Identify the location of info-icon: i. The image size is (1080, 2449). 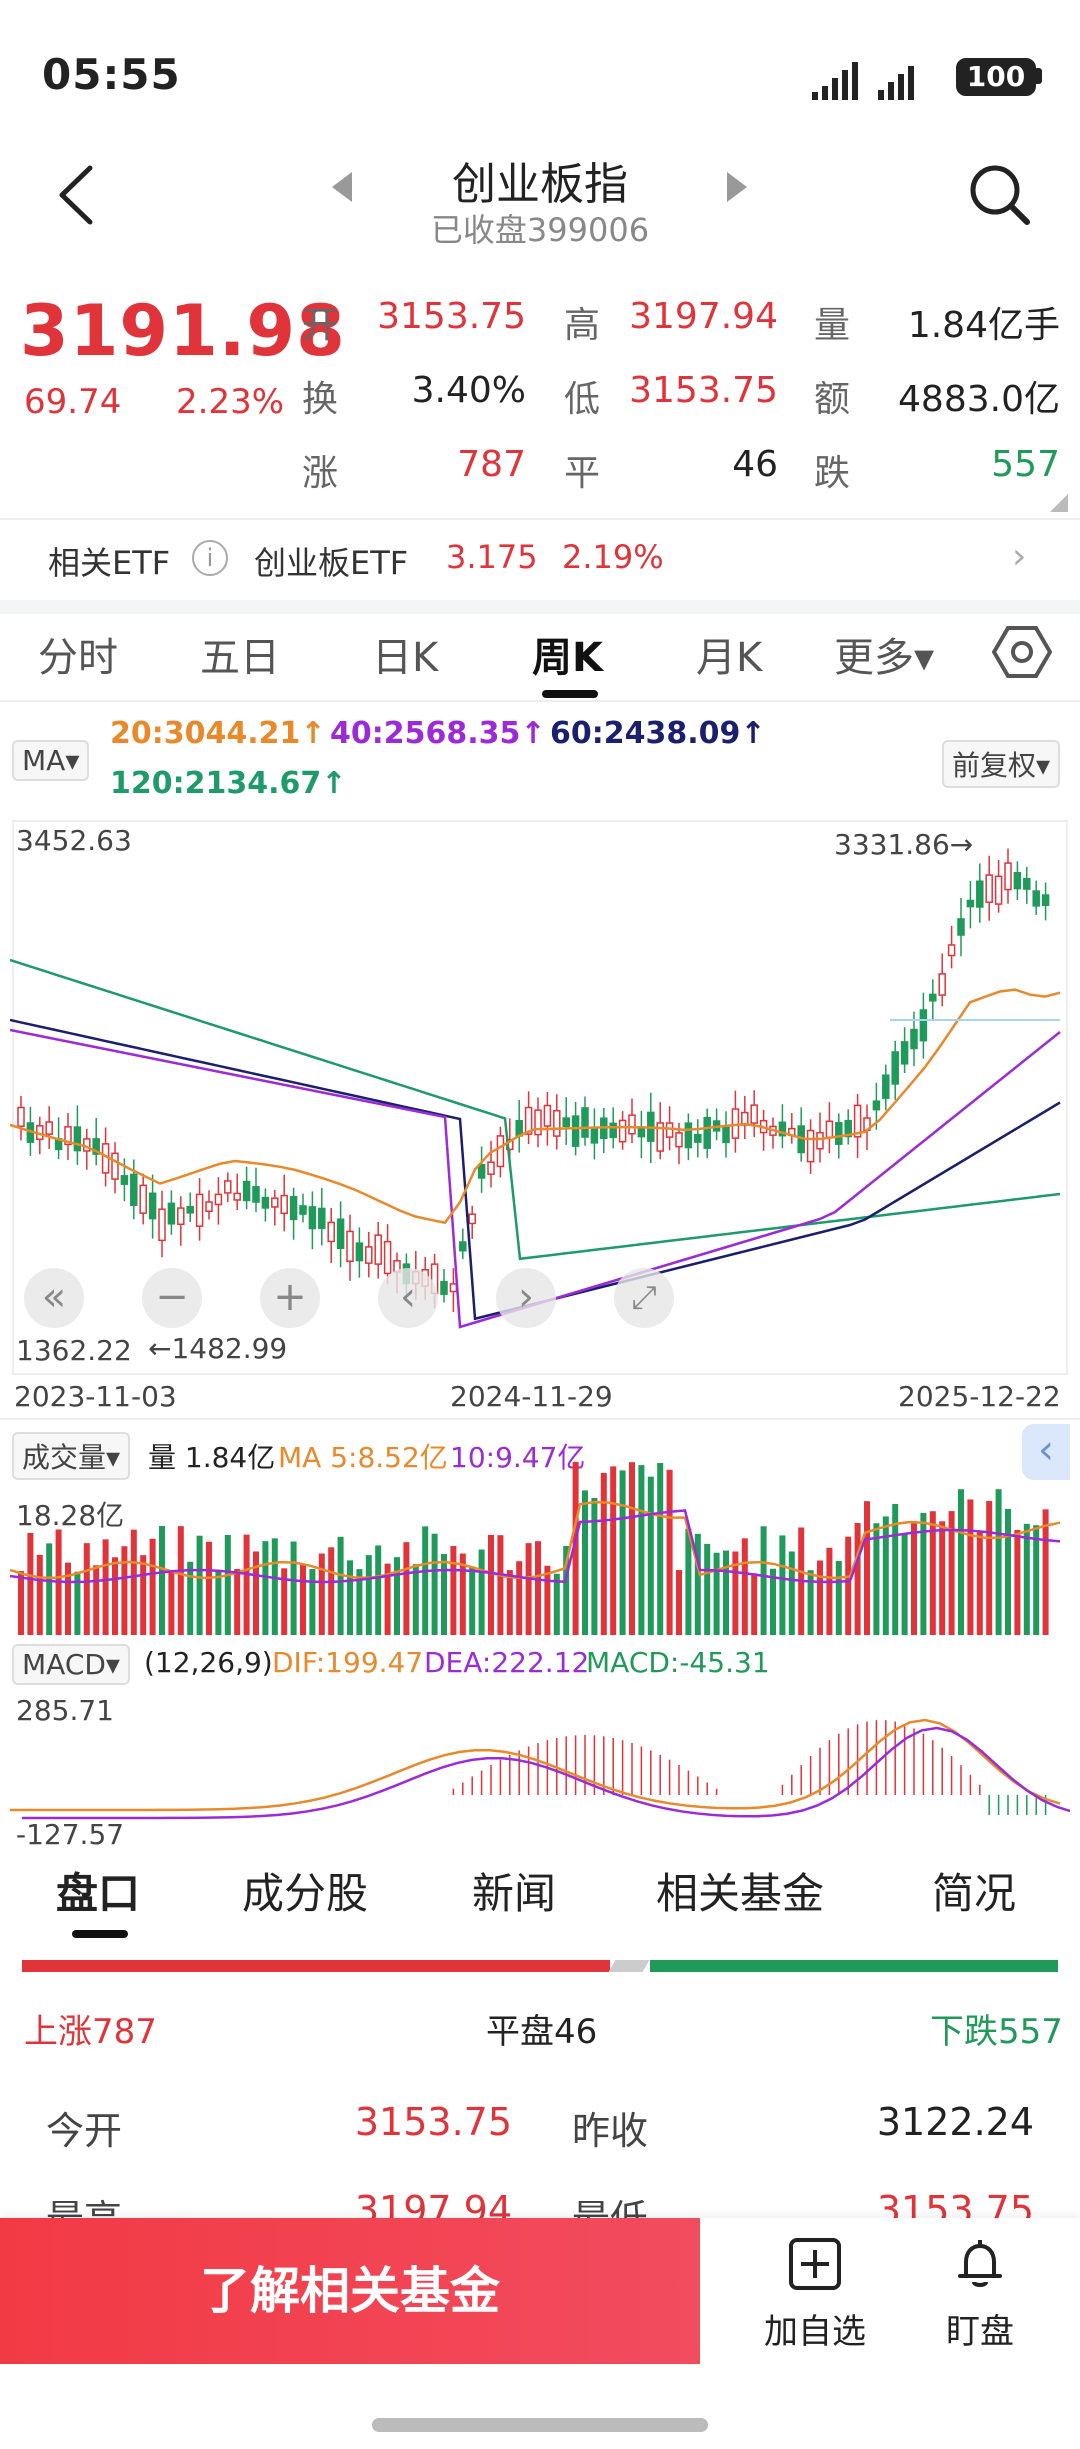
(210, 558).